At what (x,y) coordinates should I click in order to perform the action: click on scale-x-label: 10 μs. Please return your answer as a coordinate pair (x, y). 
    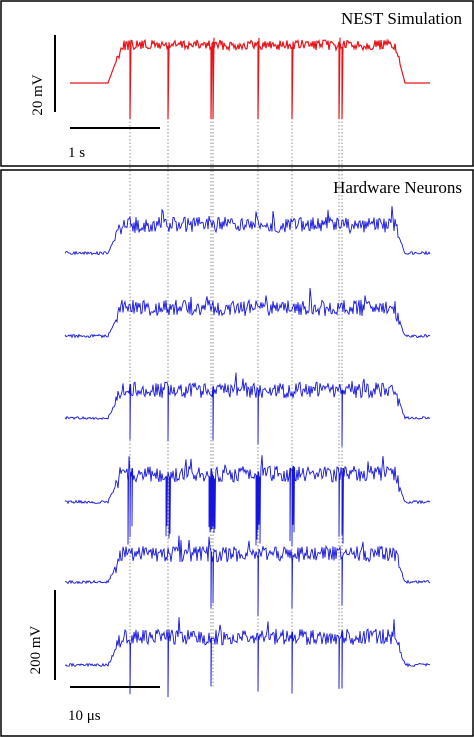
    Looking at the image, I should click on (84, 716).